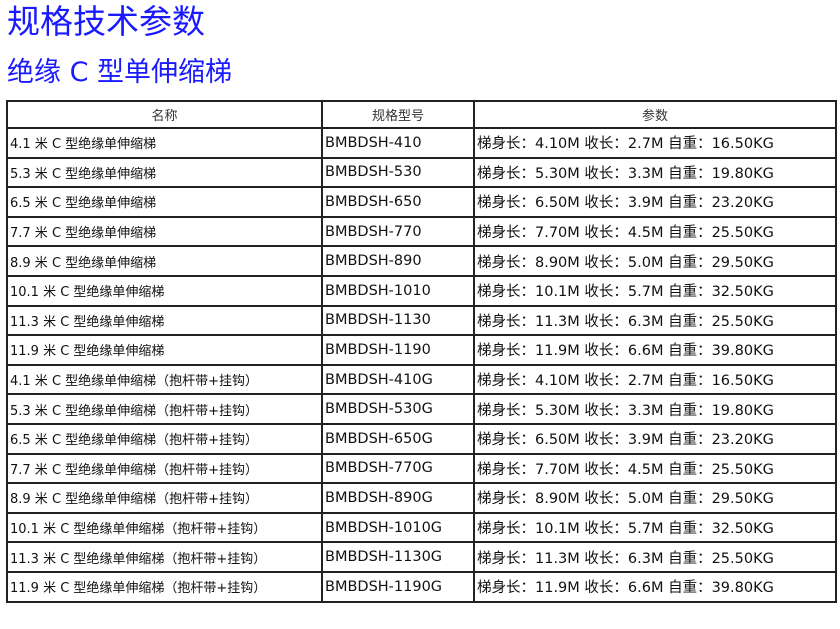  Describe the element at coordinates (655, 114) in the screenshot. I see `header-params: 参数` at that location.